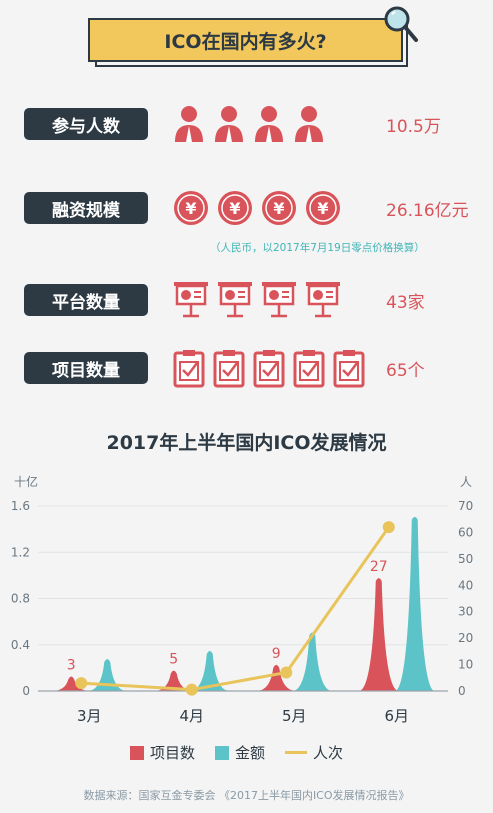 The image size is (493, 813). I want to click on x-tick-label: 4月, so click(191, 716).